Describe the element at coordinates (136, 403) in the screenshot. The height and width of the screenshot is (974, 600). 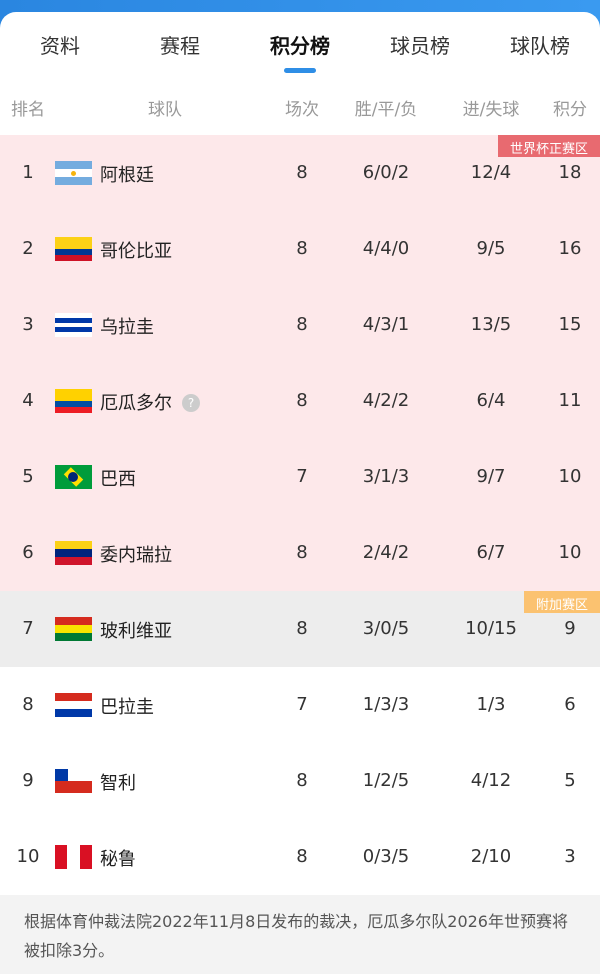
I see `team-name-text: 厄瓜多尔` at that location.